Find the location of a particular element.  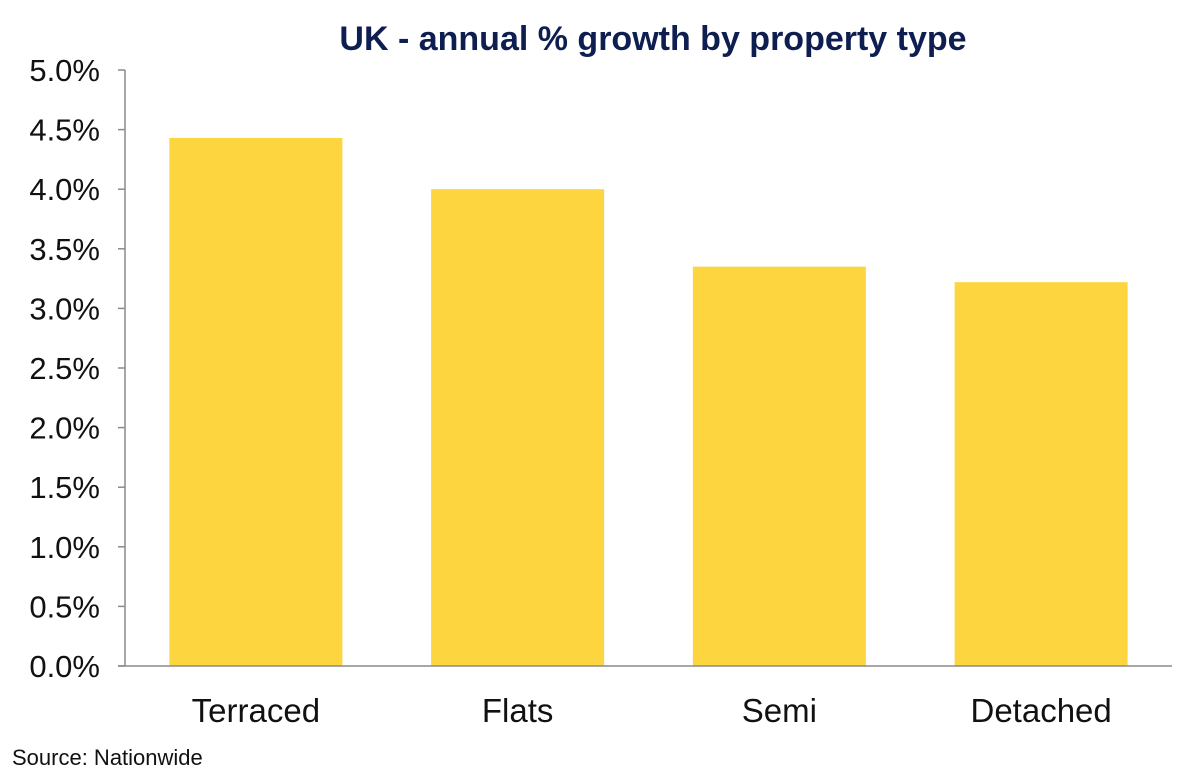

y-tick-label: 2.5% is located at coordinates (64, 368).